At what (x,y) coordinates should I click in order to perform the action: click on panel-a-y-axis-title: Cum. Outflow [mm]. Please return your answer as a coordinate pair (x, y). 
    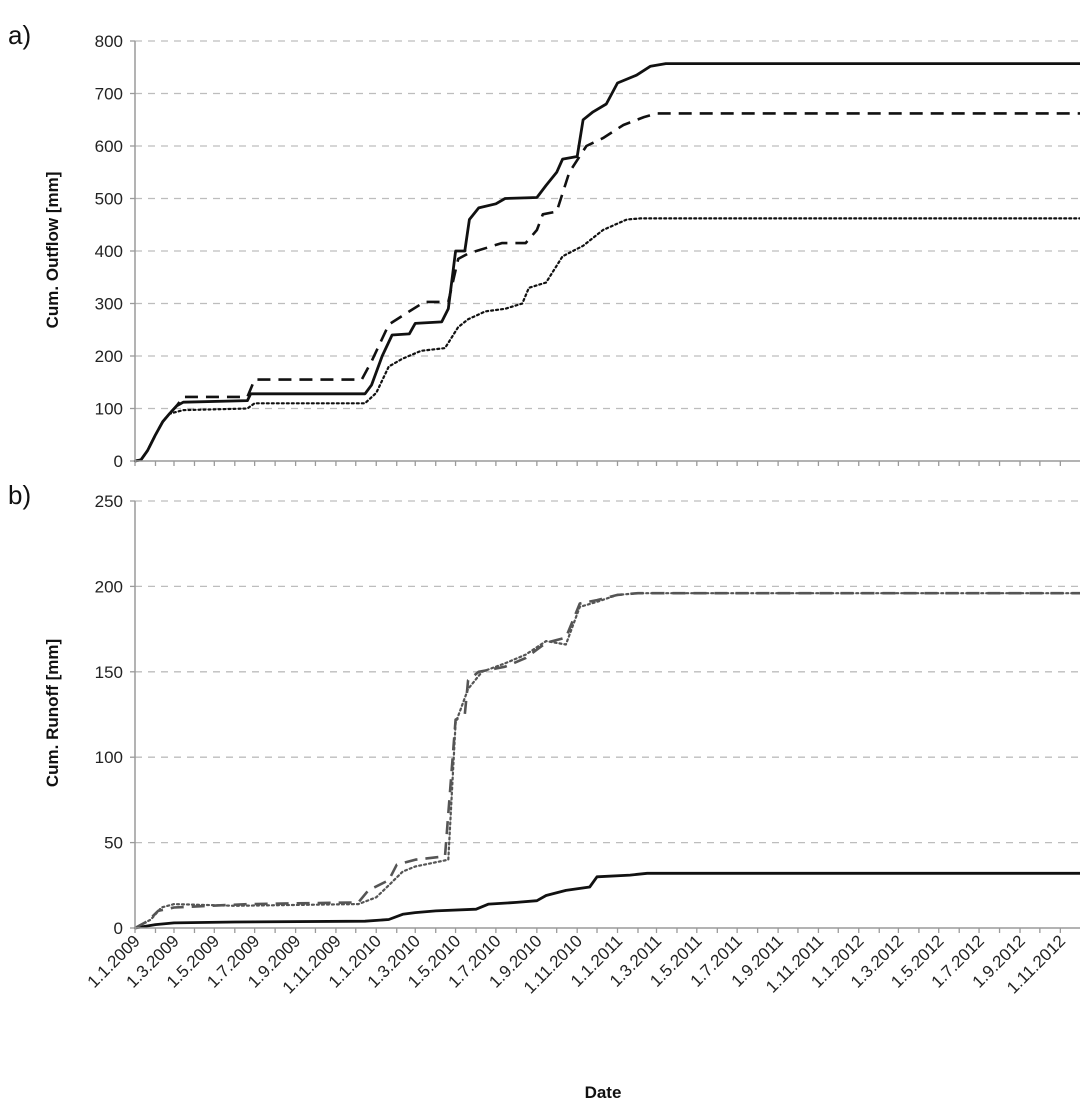
    Looking at the image, I should click on (52, 250).